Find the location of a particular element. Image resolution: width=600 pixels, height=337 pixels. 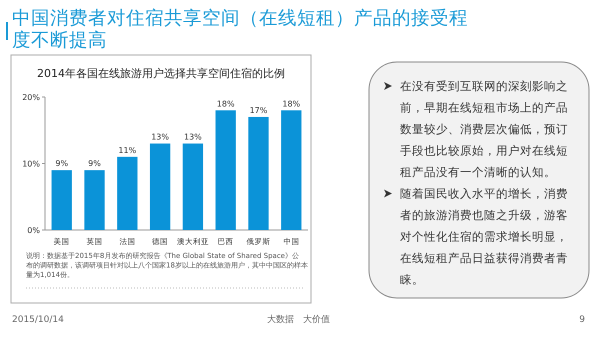

text: 中国消费者对住宿共享空间（在线短租）产品的接受程度不断提高 is located at coordinates (240, 29).